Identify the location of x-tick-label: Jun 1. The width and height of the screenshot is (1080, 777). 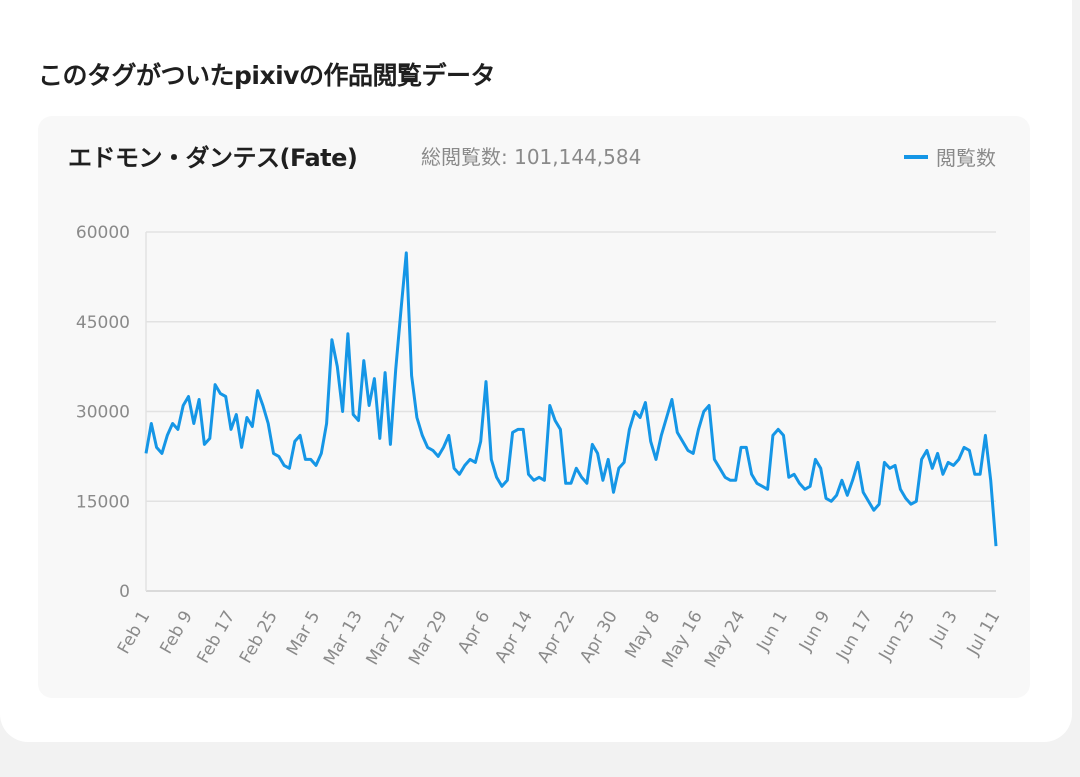
(772, 632).